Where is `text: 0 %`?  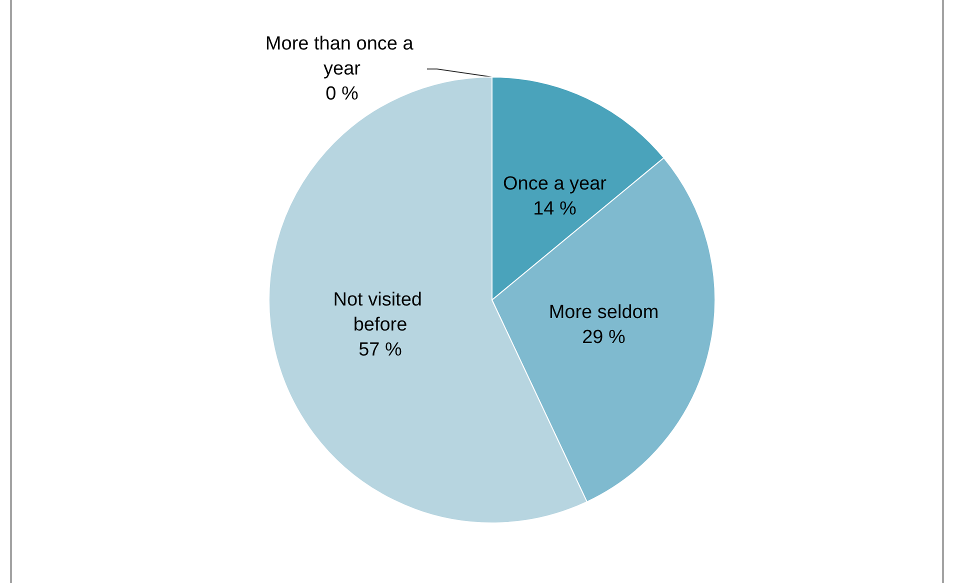 text: 0 % is located at coordinates (342, 94).